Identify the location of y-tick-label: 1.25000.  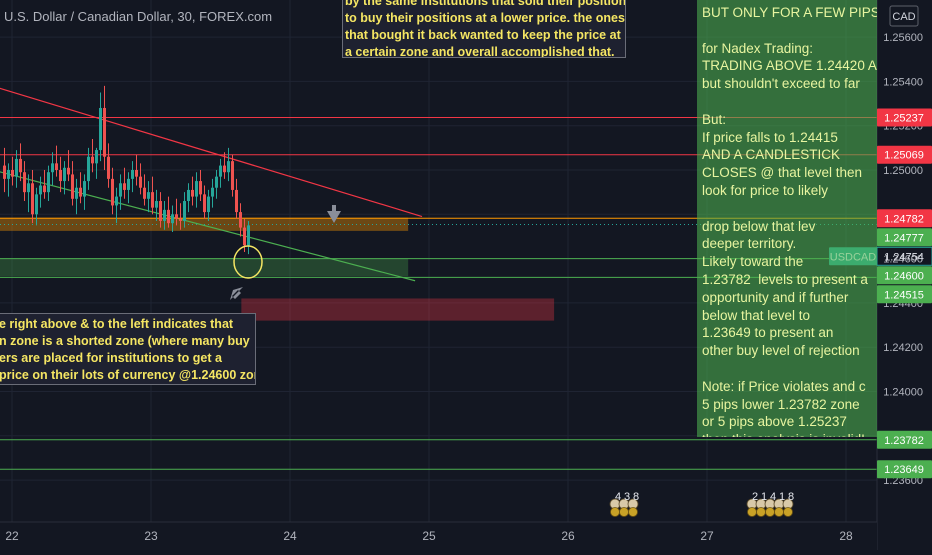
(903, 171).